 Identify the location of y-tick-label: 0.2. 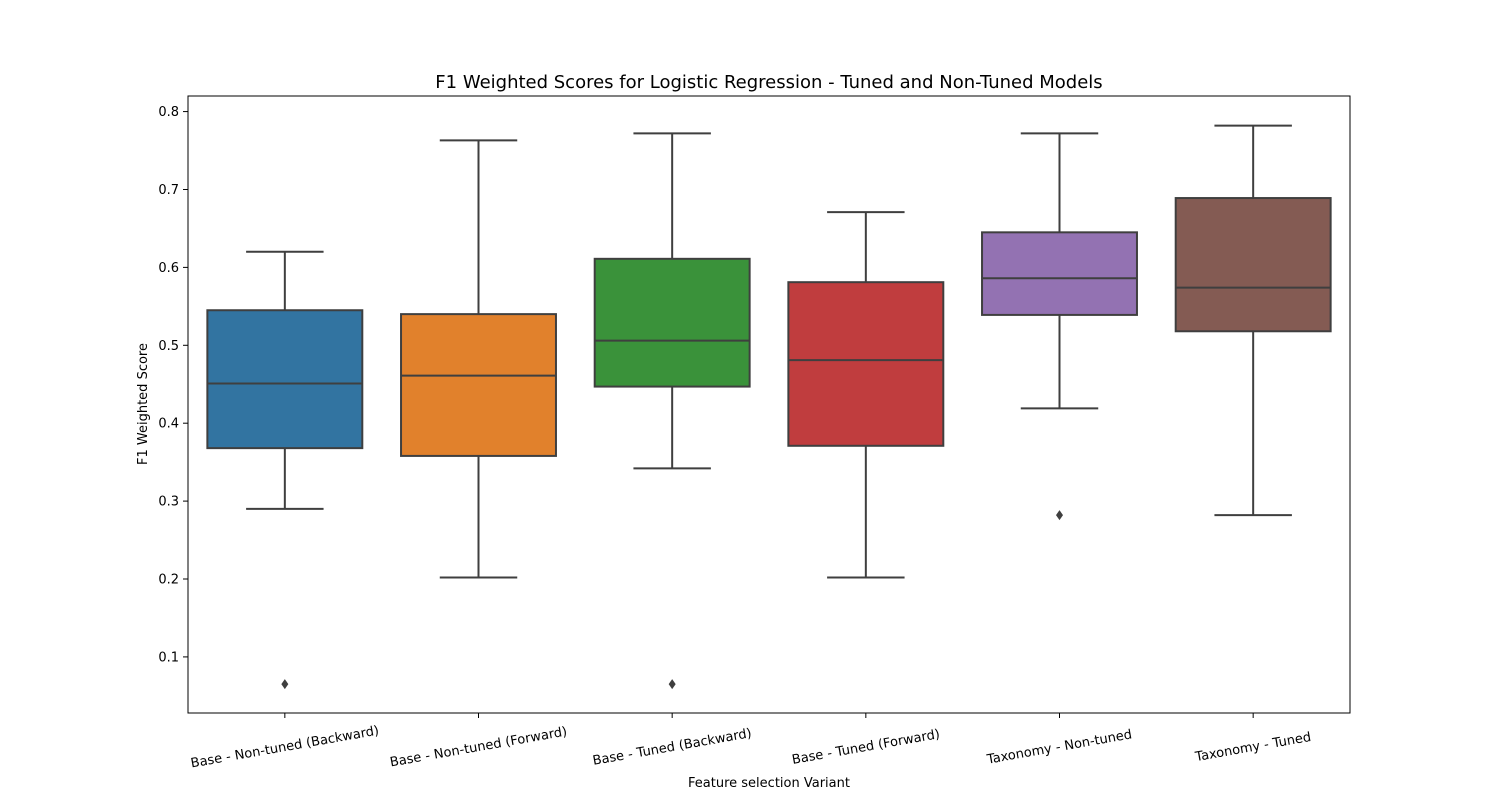
(168, 580).